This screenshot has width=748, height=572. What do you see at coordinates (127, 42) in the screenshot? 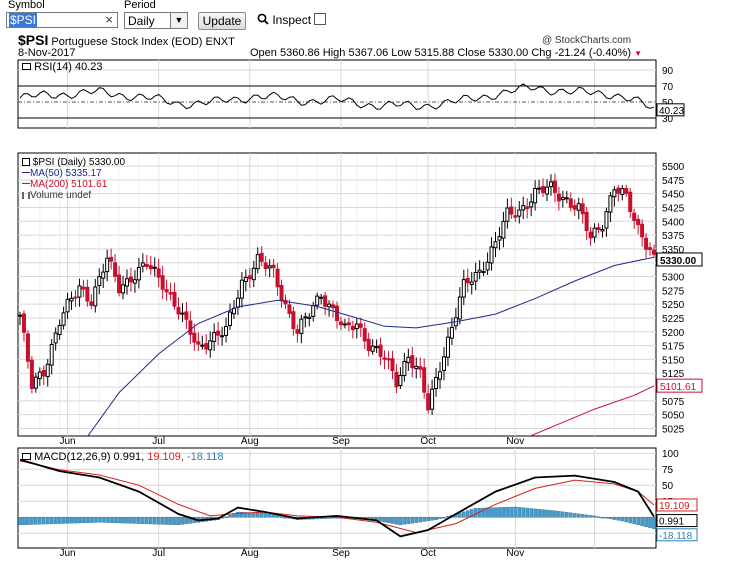
I see `title-name: Portuguese Stock Index (EOD)` at bounding box center [127, 42].